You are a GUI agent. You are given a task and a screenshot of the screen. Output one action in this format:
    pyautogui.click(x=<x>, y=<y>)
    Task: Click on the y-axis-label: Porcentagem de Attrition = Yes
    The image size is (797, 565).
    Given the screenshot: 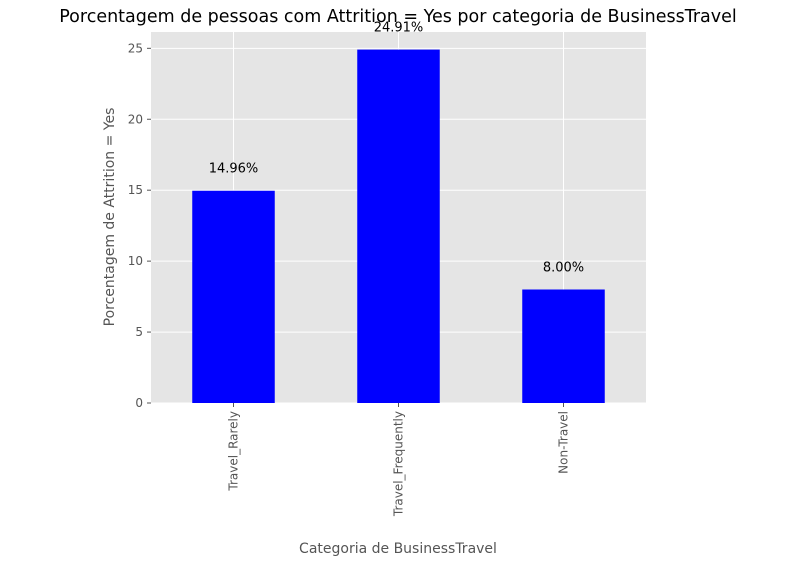 What is the action you would take?
    pyautogui.click(x=110, y=217)
    